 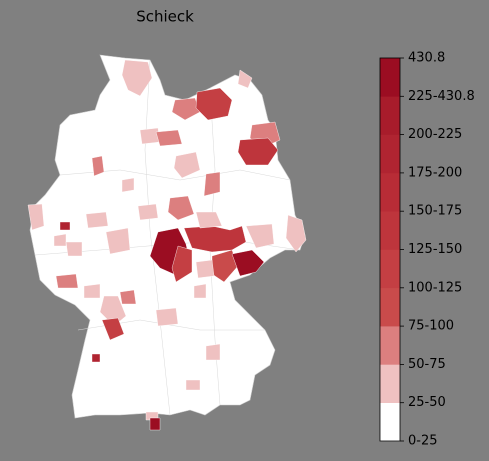 What do you see at coordinates (423, 441) in the screenshot?
I see `colorbar-label: 0-25` at bounding box center [423, 441].